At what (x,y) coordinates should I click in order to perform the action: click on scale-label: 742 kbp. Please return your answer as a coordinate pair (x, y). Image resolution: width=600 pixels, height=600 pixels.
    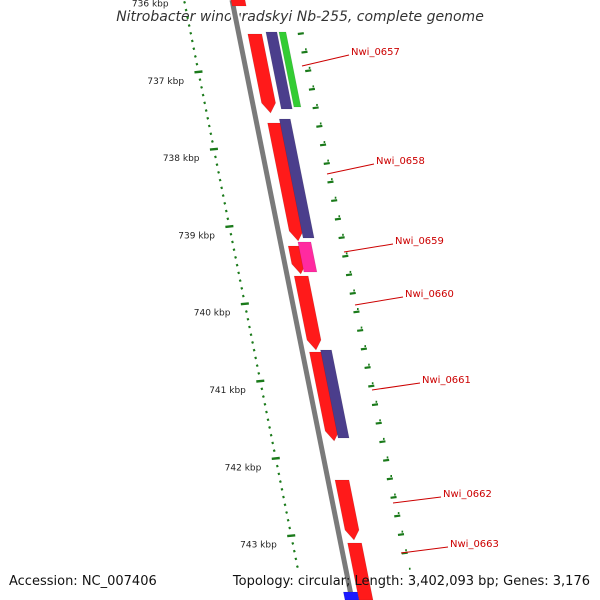
    Looking at the image, I should click on (243, 468).